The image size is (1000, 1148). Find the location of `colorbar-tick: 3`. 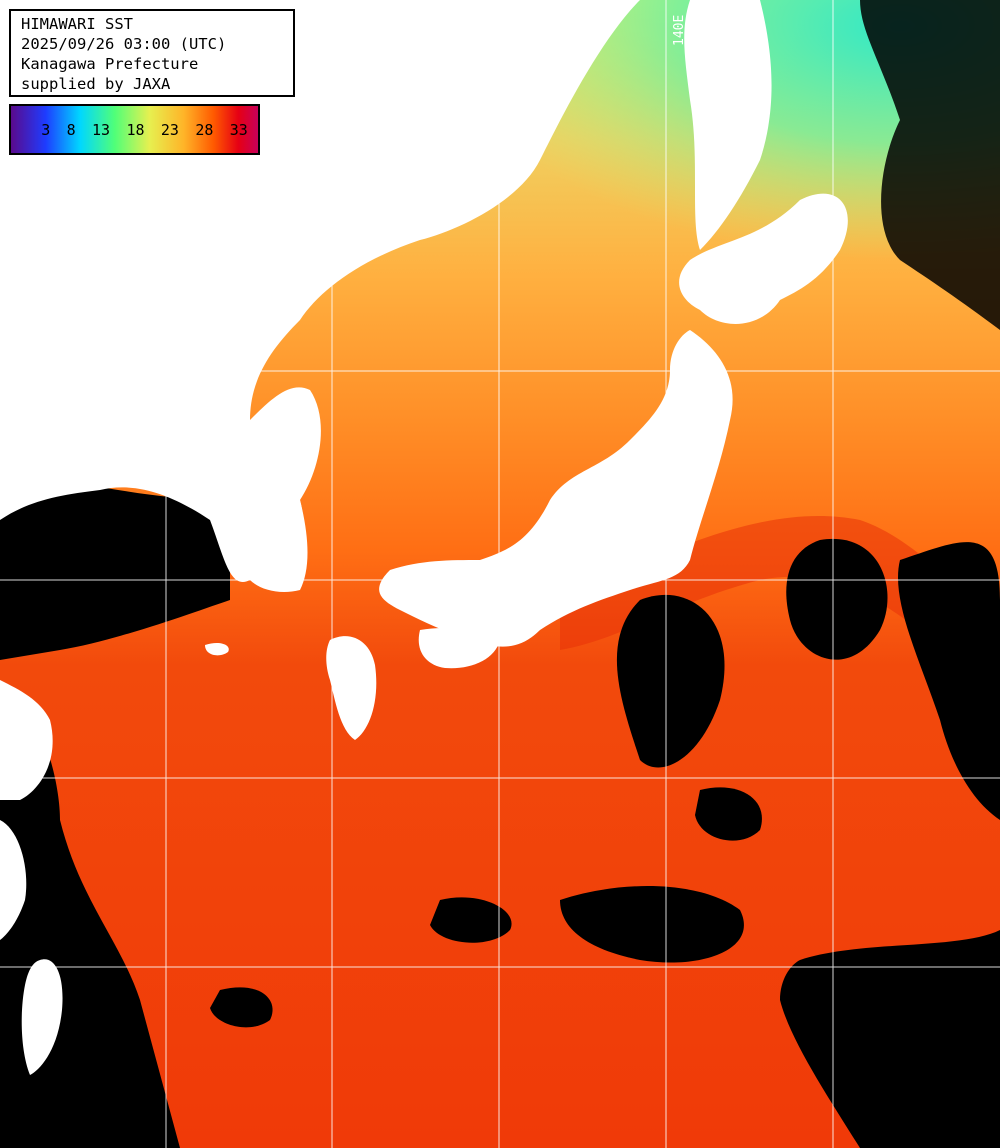

colorbar-tick: 3 is located at coordinates (46, 129).